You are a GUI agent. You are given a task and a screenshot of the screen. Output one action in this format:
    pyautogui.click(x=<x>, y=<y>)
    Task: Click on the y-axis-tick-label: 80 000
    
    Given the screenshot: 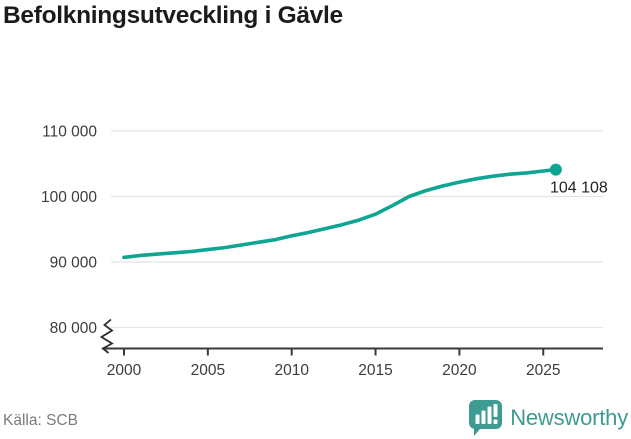 What is the action you would take?
    pyautogui.click(x=74, y=328)
    